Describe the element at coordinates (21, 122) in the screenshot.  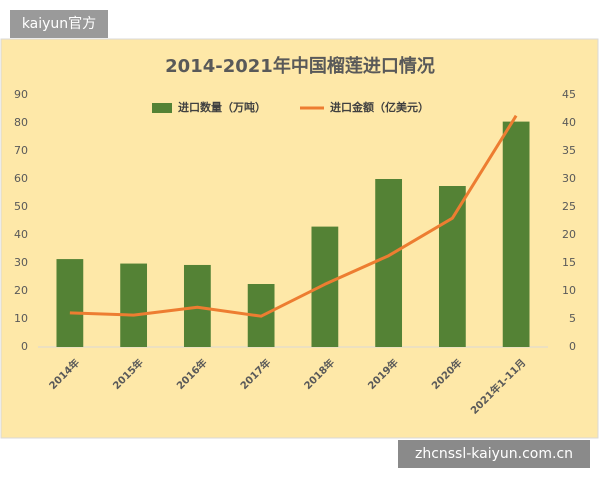
I see `y-tick-label: 80` at that location.